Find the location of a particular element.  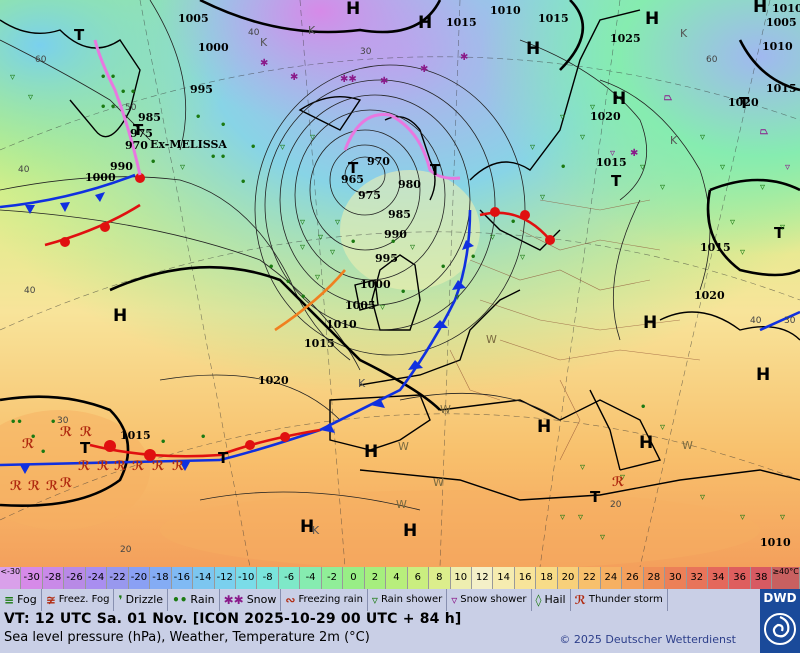

colorbar-cell: -30 is located at coordinates (32, 578).